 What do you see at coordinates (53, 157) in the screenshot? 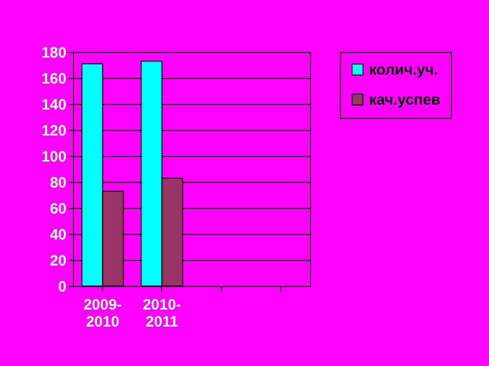
I see `y-tick-label: 100` at bounding box center [53, 157].